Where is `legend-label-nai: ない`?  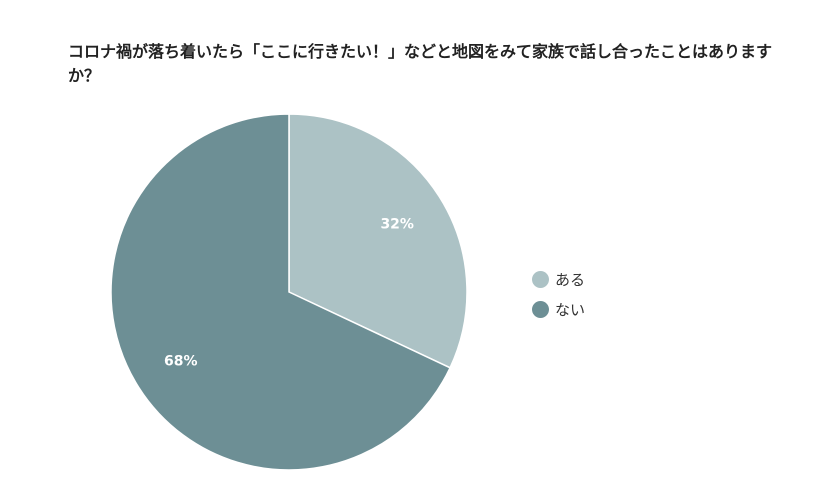 legend-label-nai: ない is located at coordinates (570, 309).